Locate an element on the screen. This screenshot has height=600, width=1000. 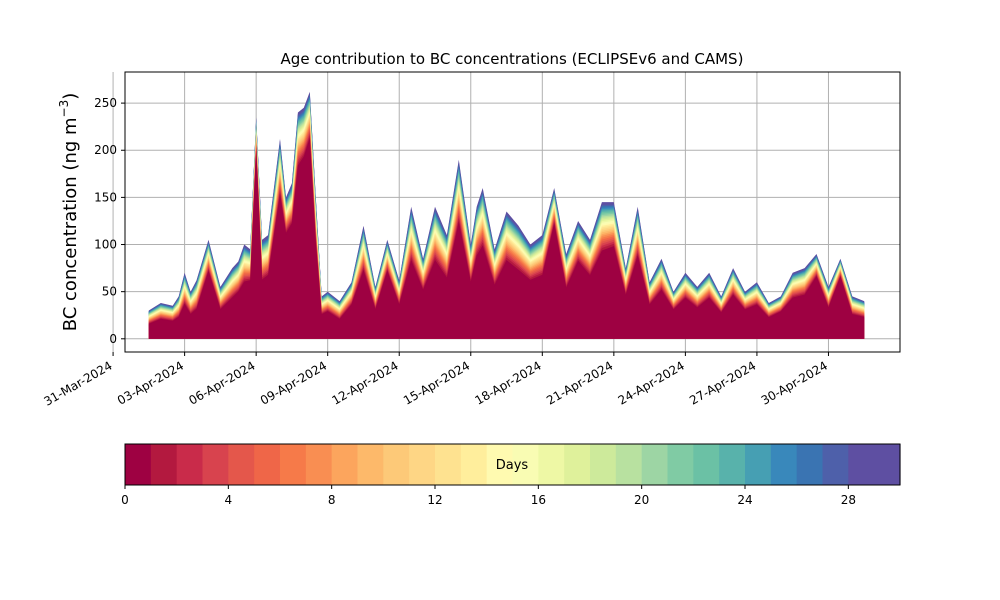
colorbar is located at coordinates (513, 464).